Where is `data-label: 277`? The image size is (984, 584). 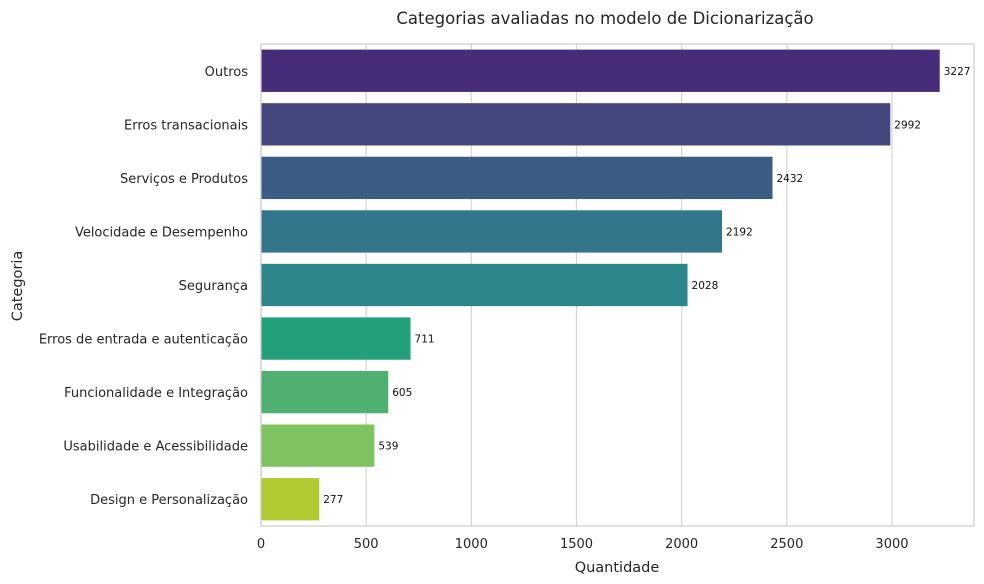 data-label: 277 is located at coordinates (333, 500).